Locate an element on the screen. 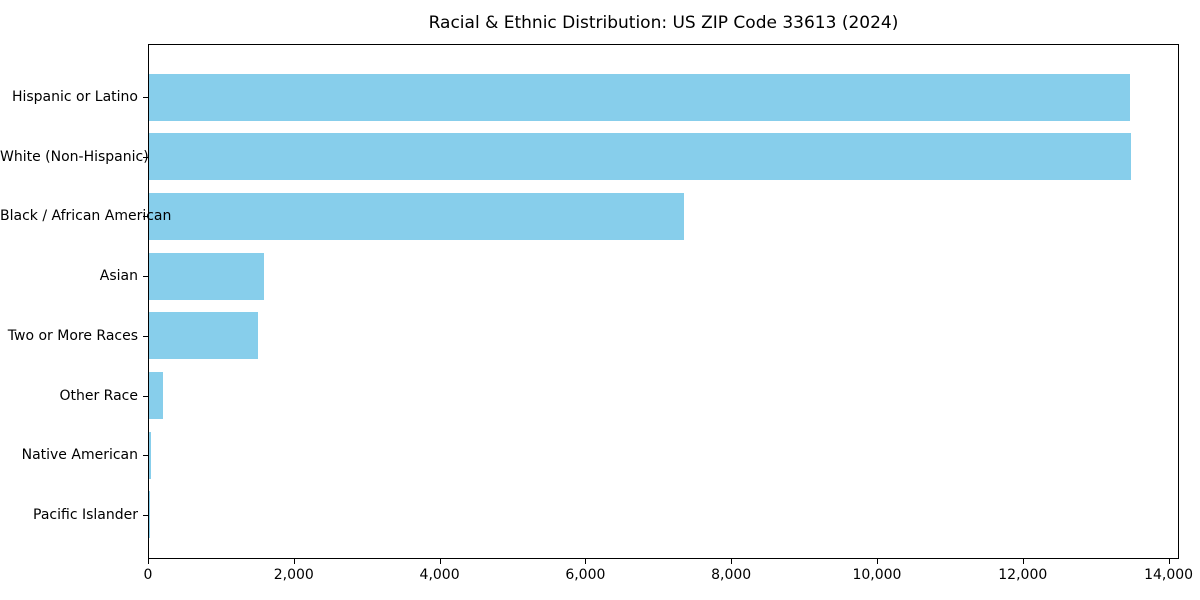  y-axis-category-label: Native American is located at coordinates (79, 455).